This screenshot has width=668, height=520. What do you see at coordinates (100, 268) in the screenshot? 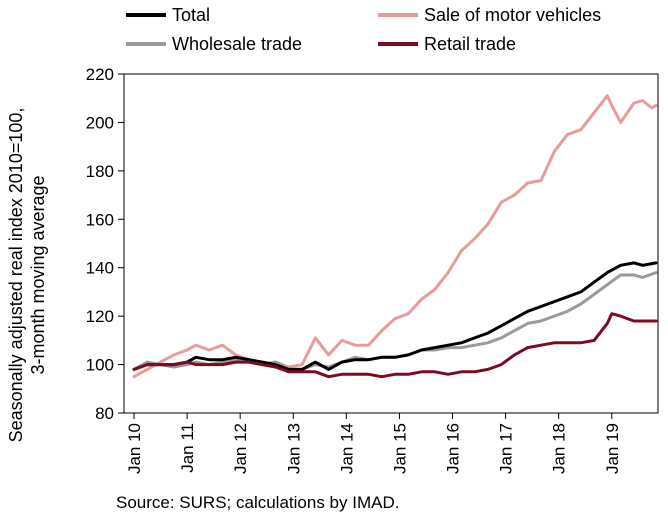
I see `y-tick-label: 140` at bounding box center [100, 268].